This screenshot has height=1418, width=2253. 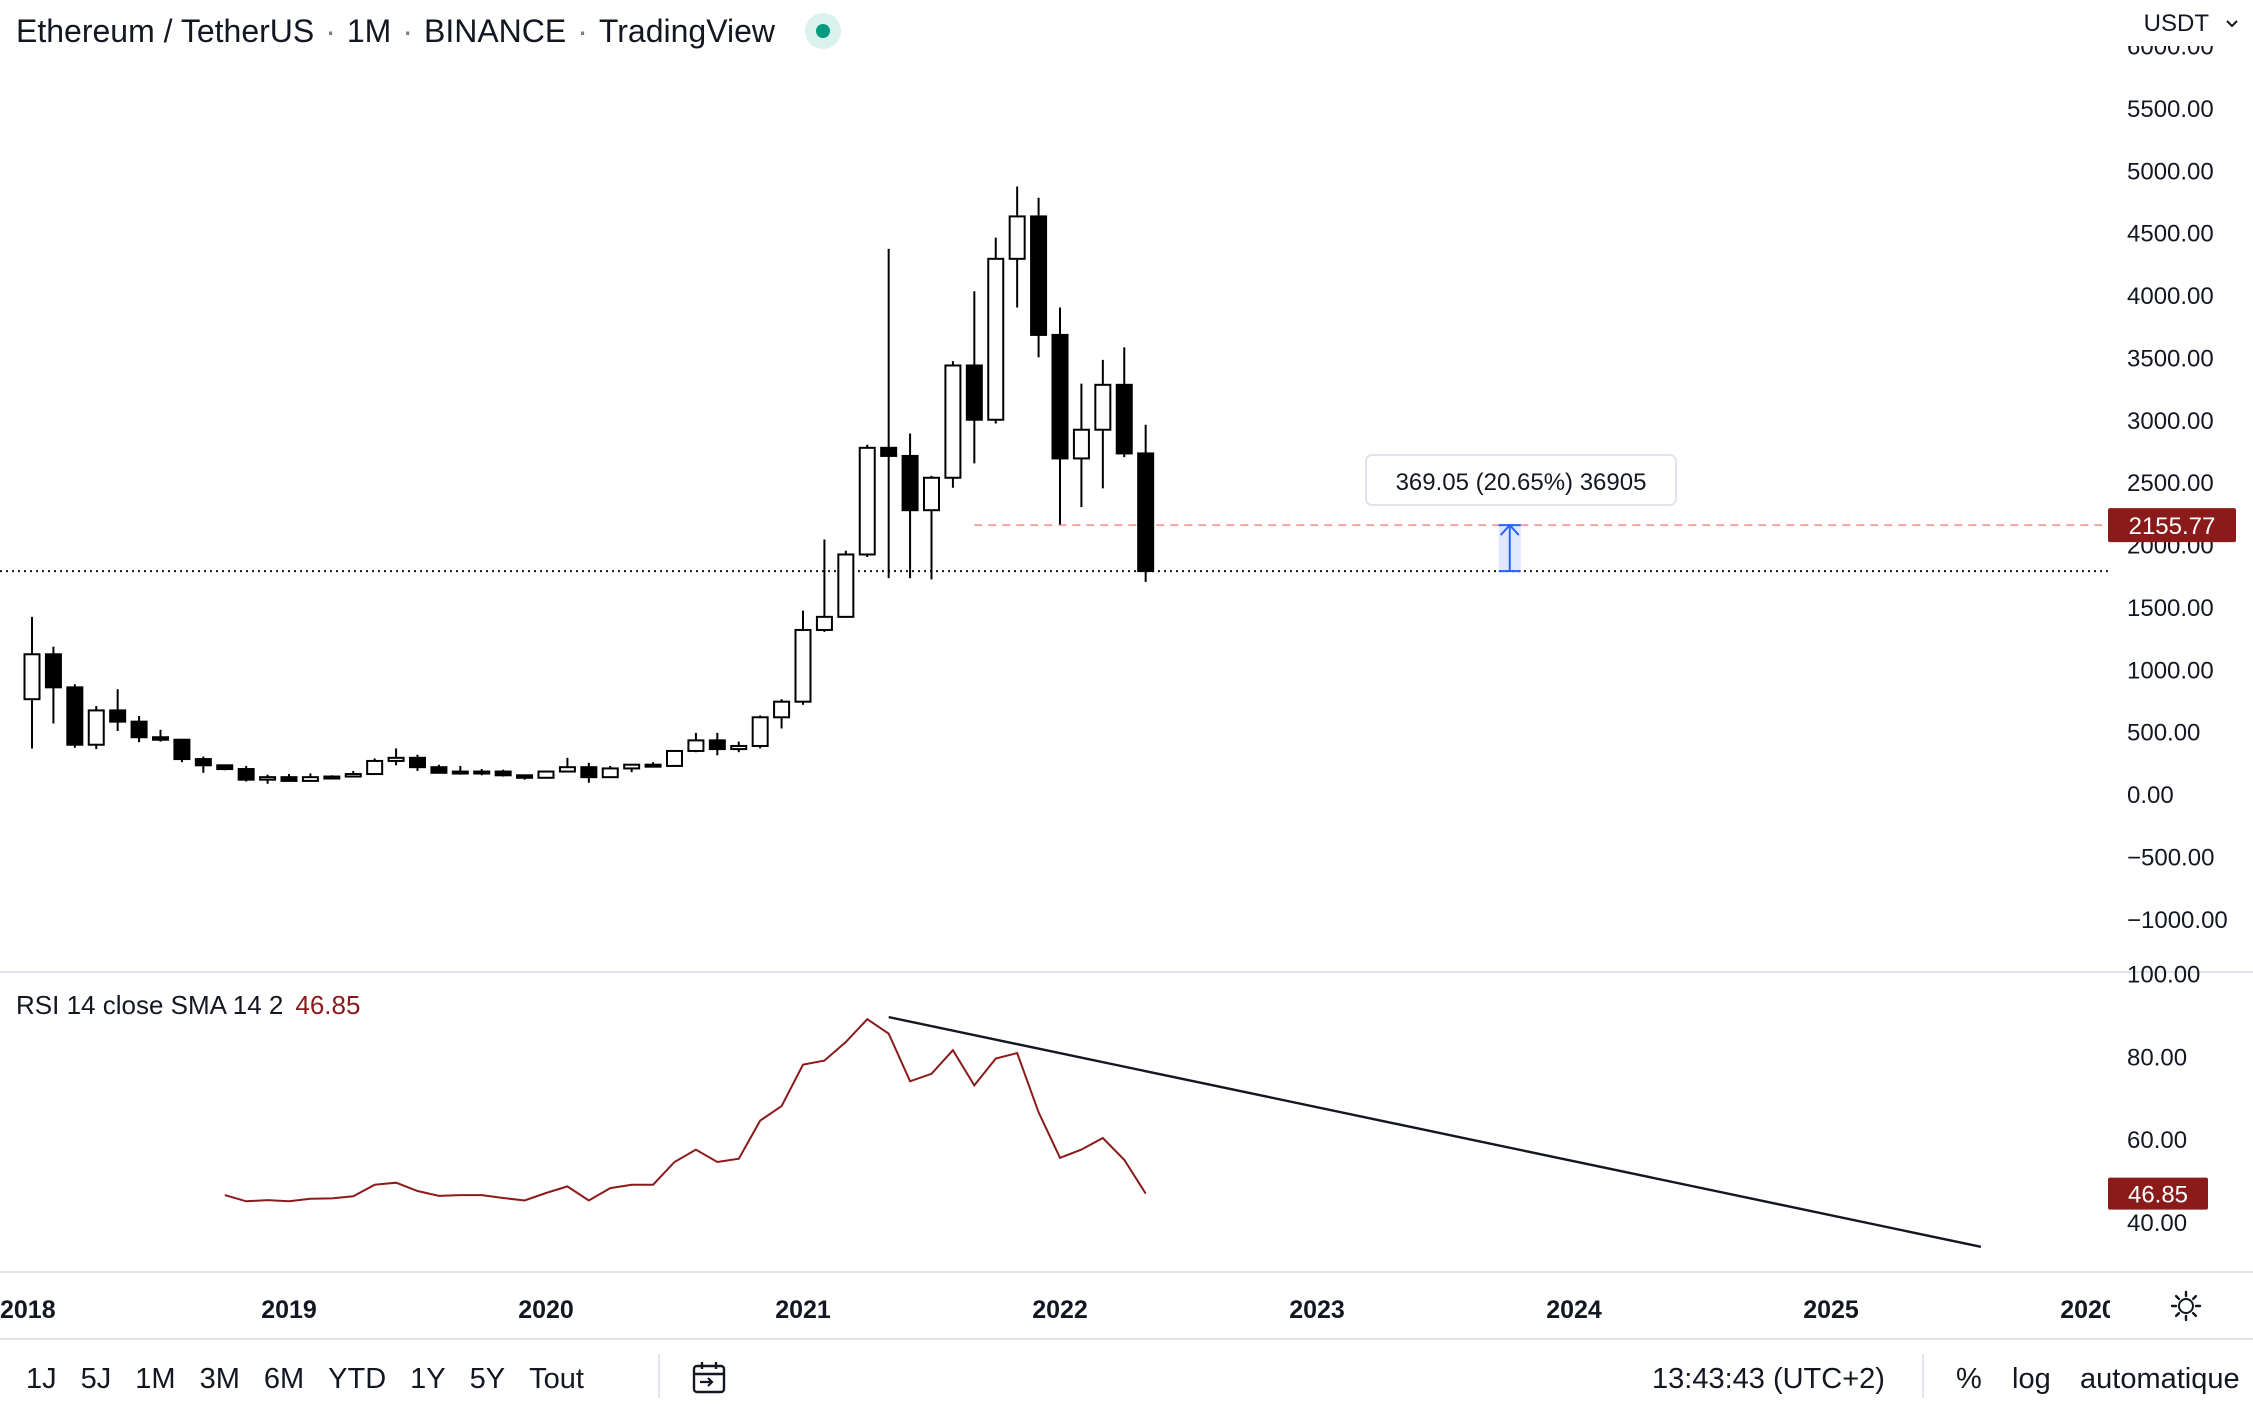 What do you see at coordinates (2163, 733) in the screenshot?
I see `price-tick-label: 500.00` at bounding box center [2163, 733].